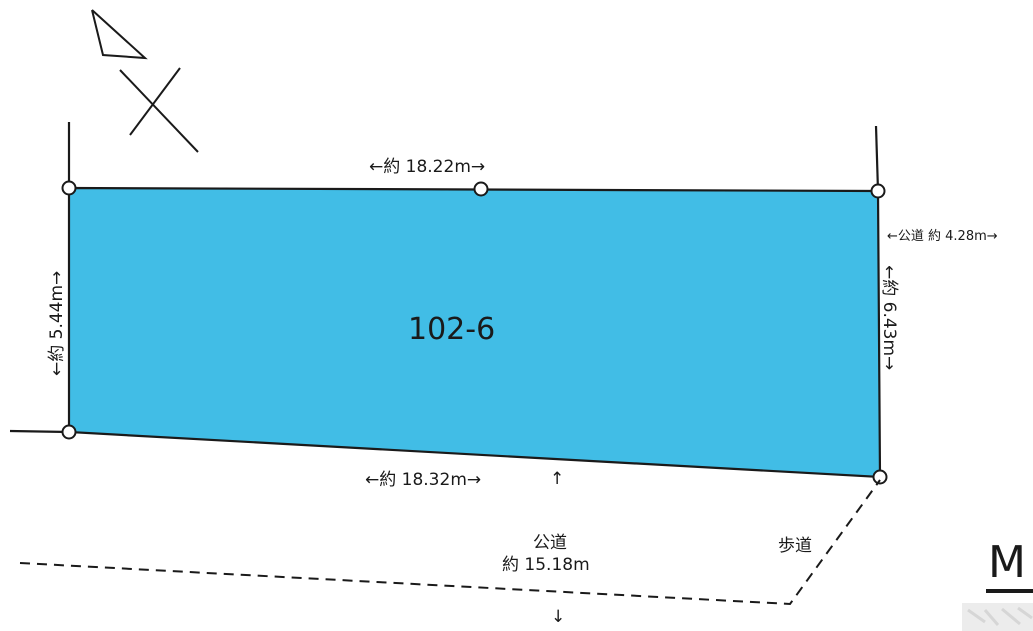 The height and width of the screenshot is (631, 1033). I want to click on front-road-width: 約 15.18m, so click(546, 565).